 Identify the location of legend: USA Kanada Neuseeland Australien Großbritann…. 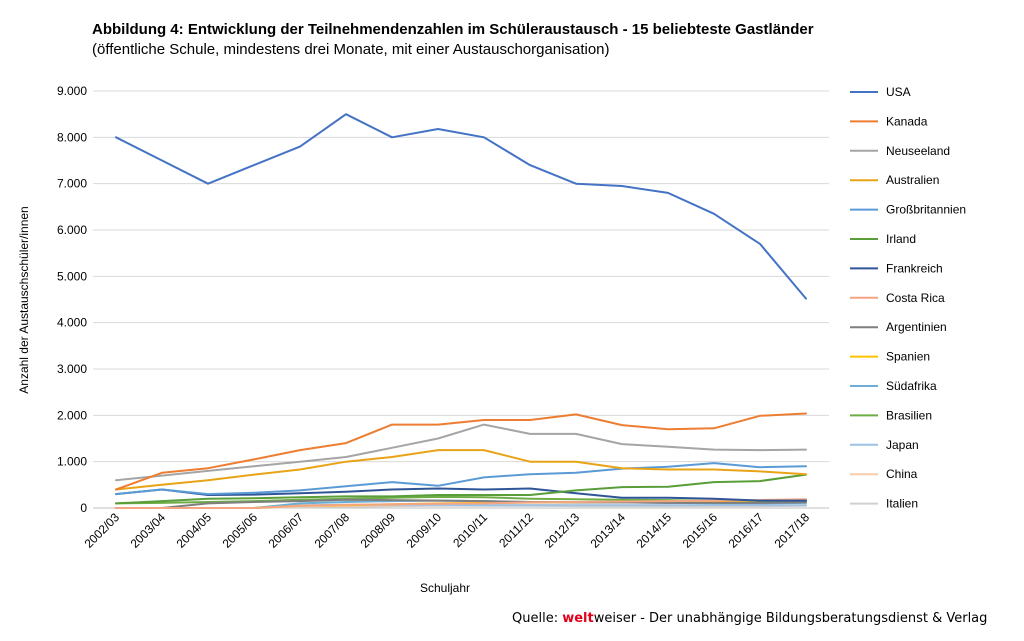
(908, 298).